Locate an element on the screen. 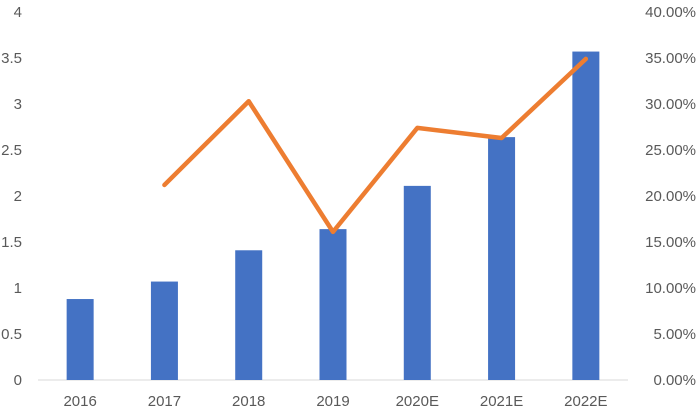 The image size is (700, 413). y-right-tick-label: 35.00% is located at coordinates (670, 58).